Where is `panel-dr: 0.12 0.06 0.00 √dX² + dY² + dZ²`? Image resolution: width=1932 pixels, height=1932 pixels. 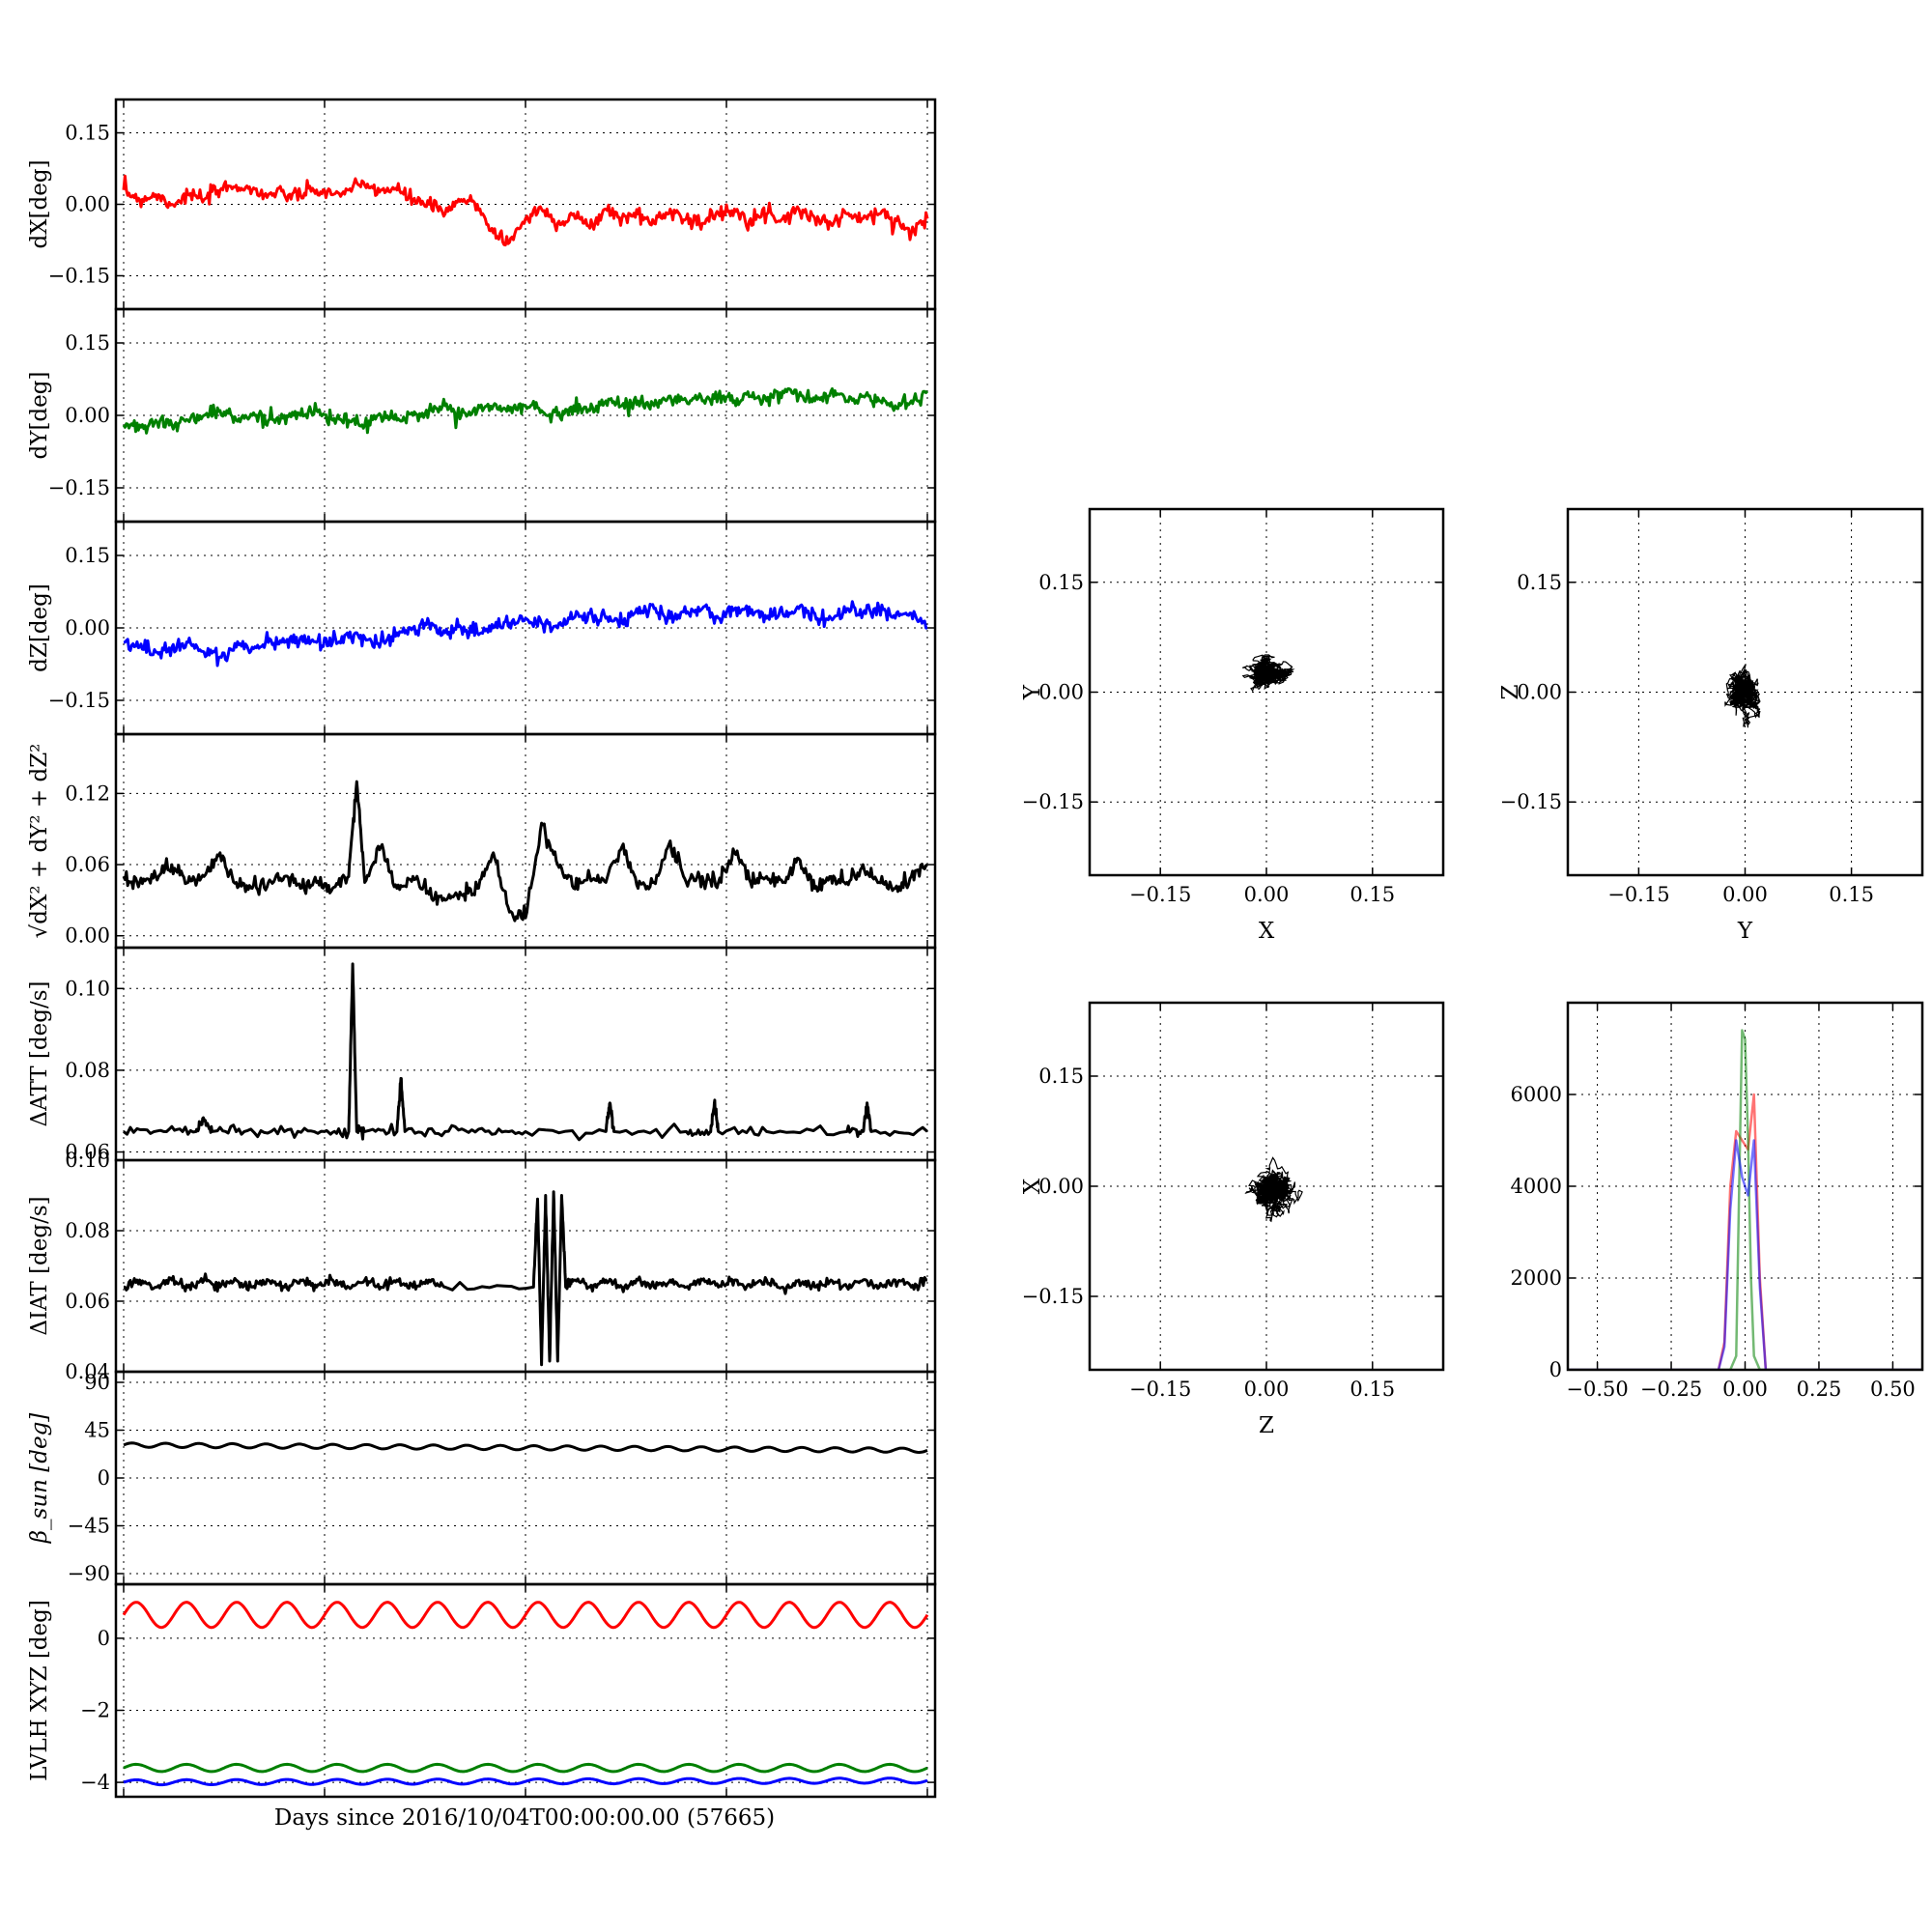 panel-dr: 0.12 0.06 0.00 √dX² + dY² + dZ² is located at coordinates (482, 841).